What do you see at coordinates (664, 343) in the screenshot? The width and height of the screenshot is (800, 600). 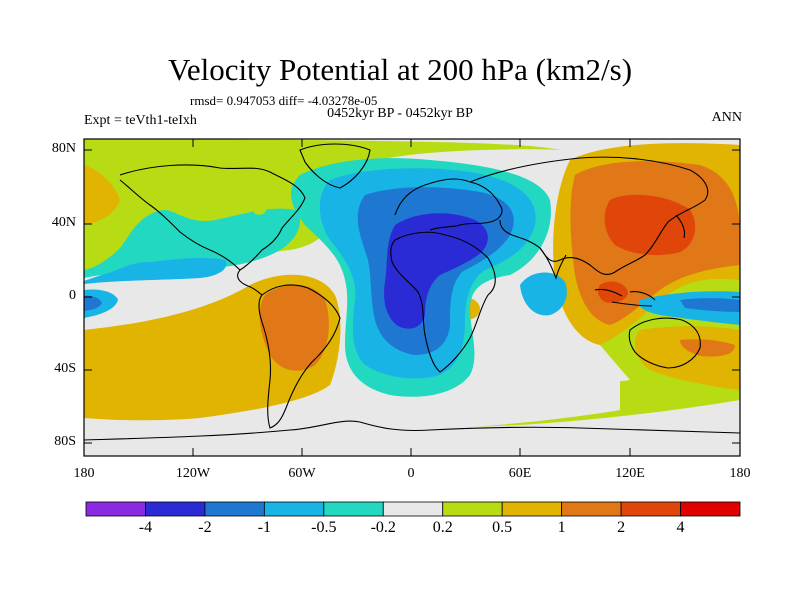 I see `coast-australia` at bounding box center [664, 343].